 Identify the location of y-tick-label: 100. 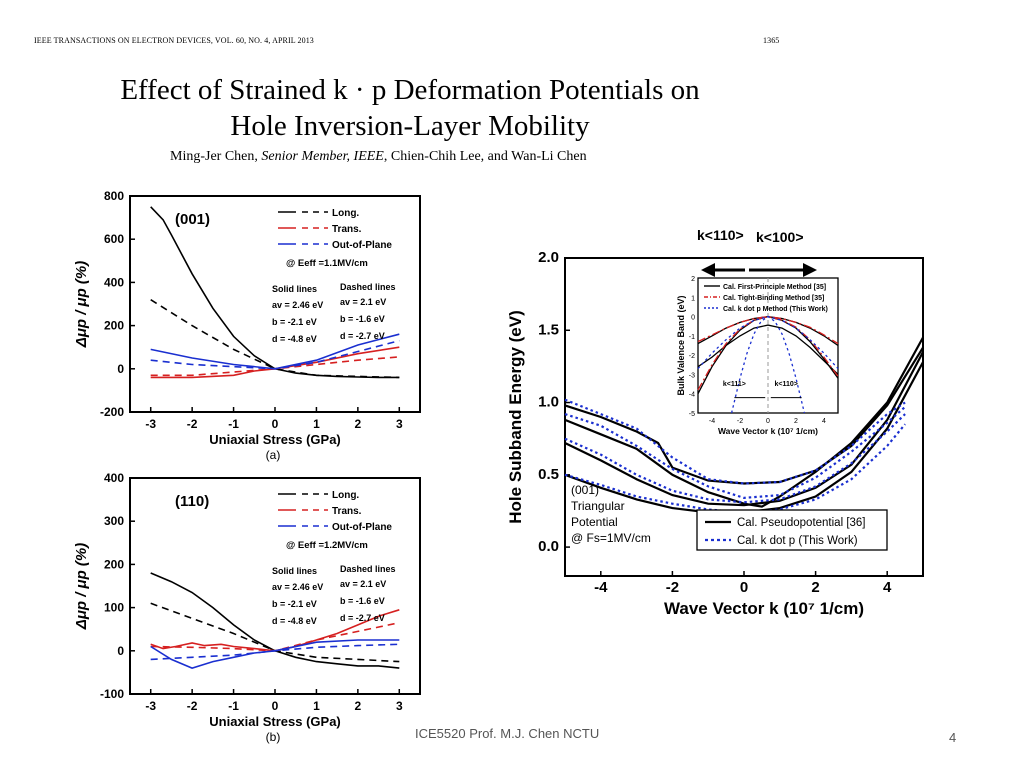
(114, 608).